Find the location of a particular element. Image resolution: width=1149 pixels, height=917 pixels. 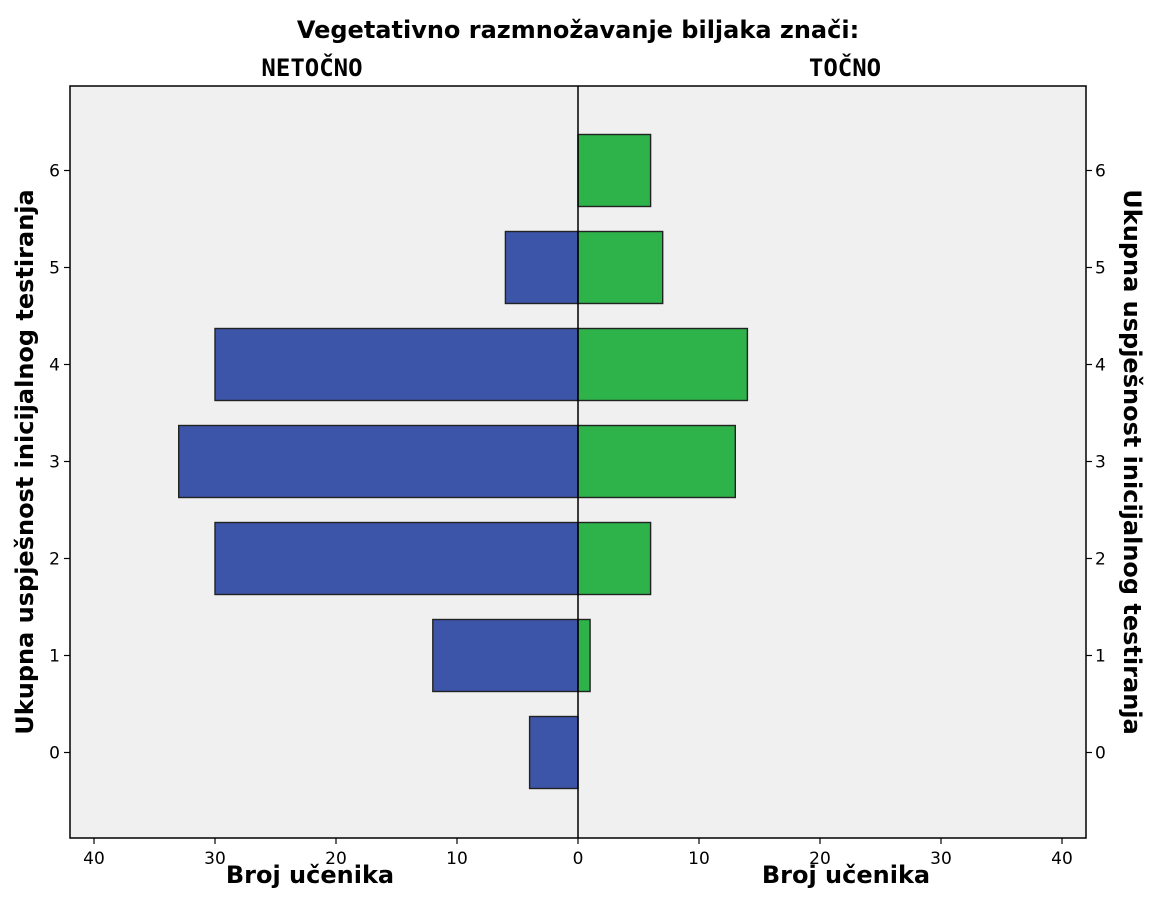

y-tick-label-right-3: 3 is located at coordinates (1100, 463).